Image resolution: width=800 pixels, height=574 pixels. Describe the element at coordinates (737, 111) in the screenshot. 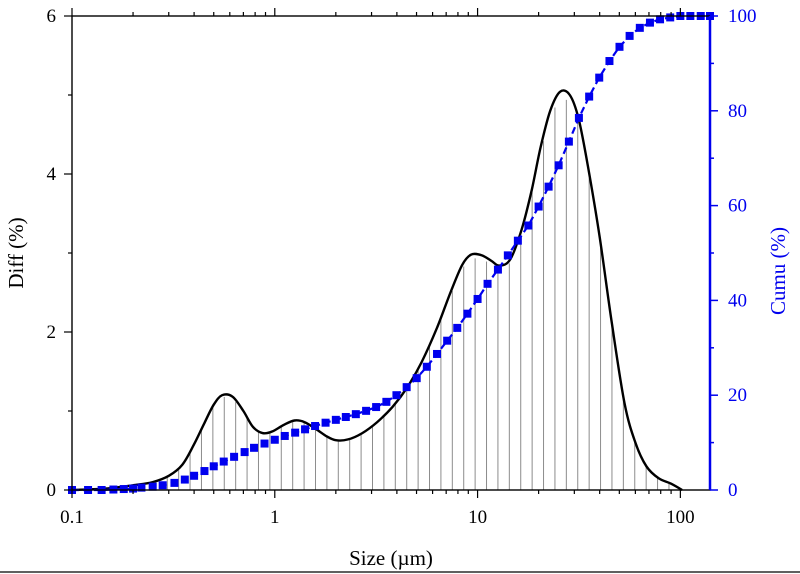

I see `y-right-tick-label: 80` at that location.